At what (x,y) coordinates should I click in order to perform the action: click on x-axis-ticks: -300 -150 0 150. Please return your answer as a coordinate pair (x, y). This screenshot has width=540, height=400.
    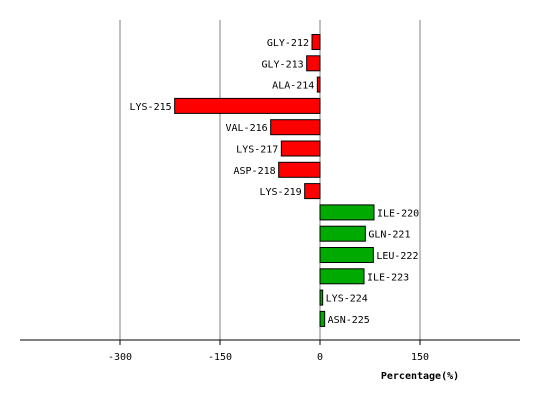
    Looking at the image, I should click on (268, 351).